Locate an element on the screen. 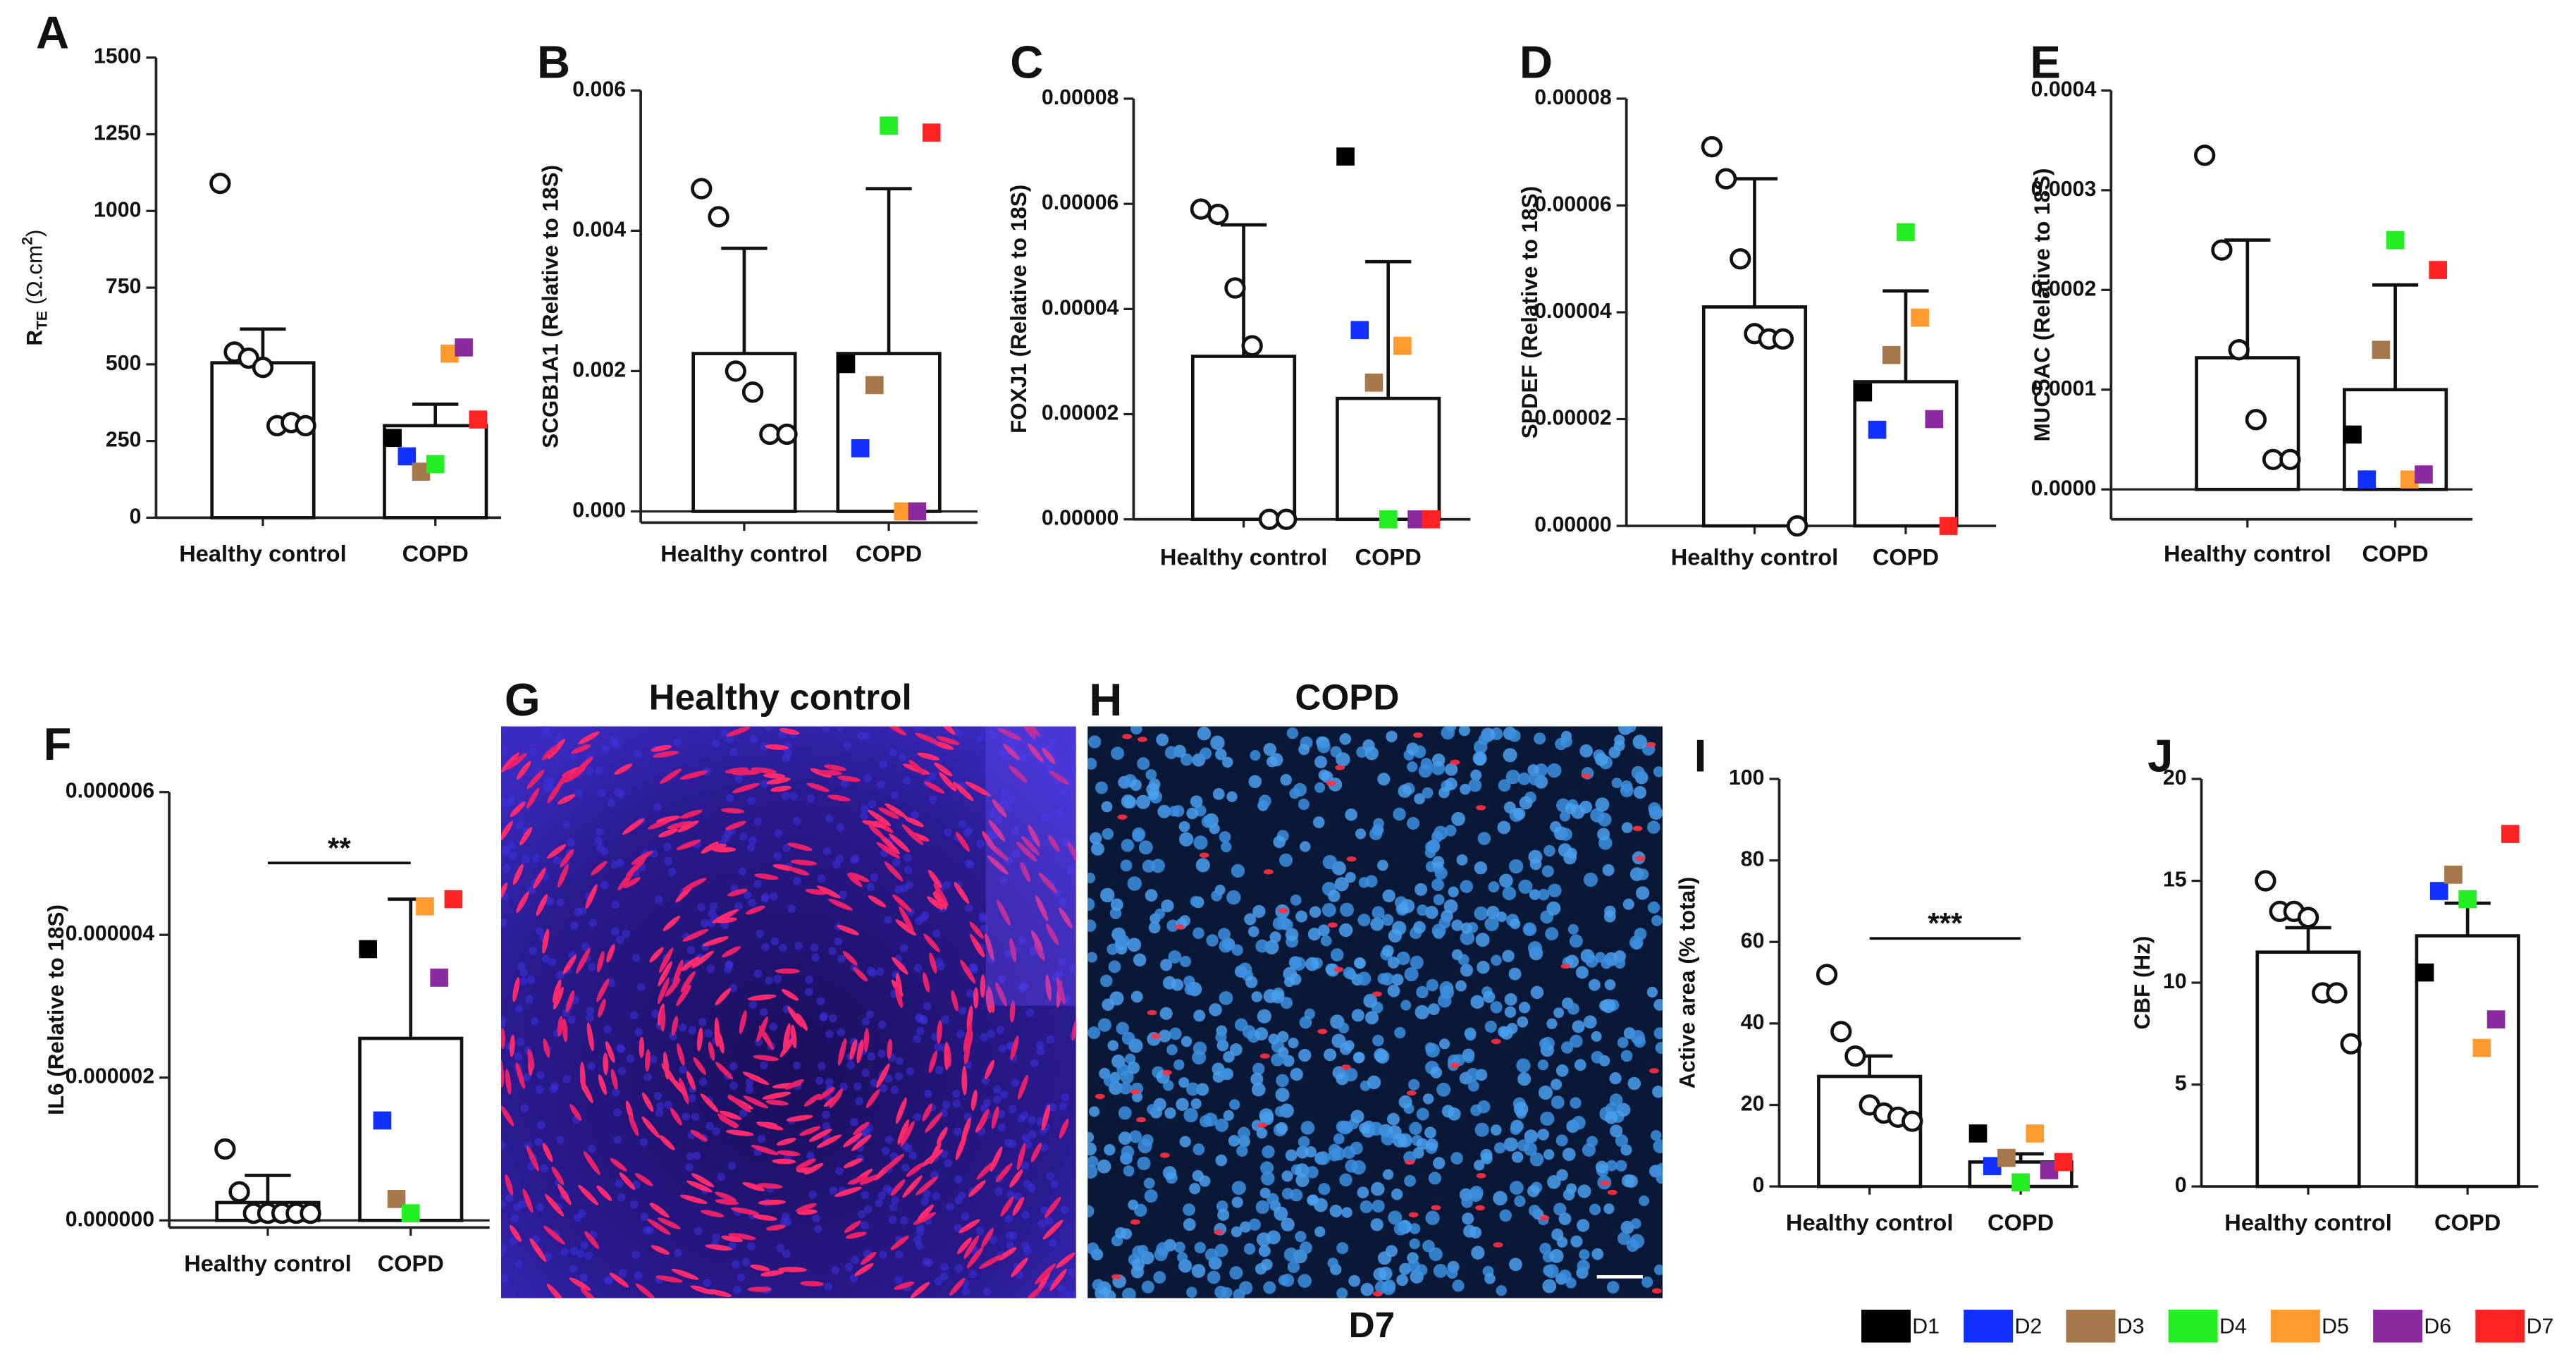 Image resolution: width=2576 pixels, height=1364 pixels. x-tick-label: Healthy control is located at coordinates (743, 554).